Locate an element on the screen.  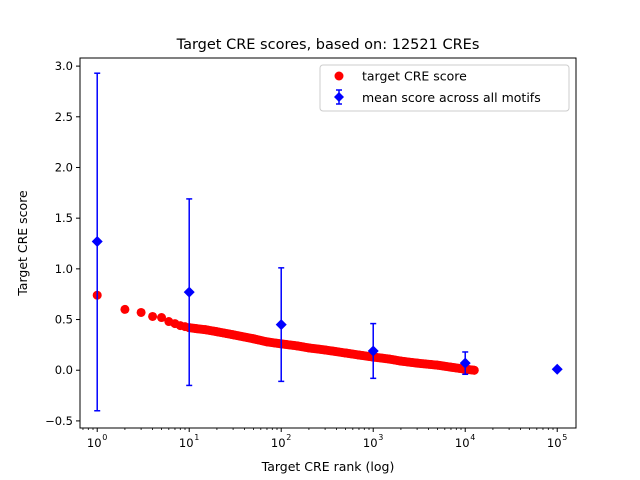
x-tick-label: 10 0 is located at coordinates (97, 441).